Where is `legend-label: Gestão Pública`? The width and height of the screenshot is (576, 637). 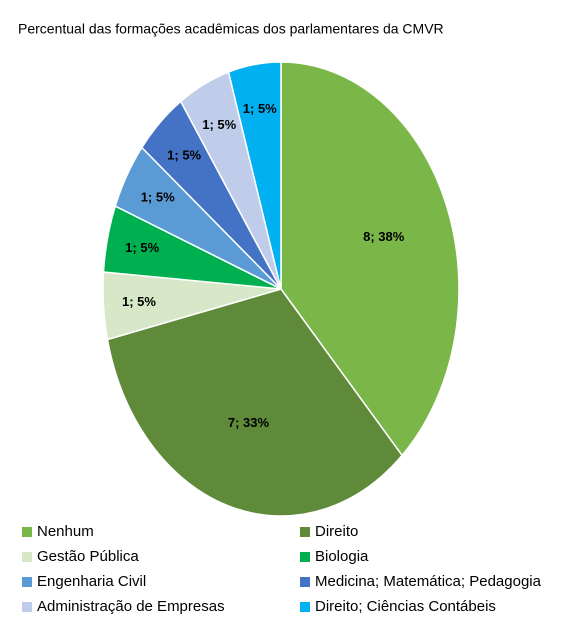
legend-label: Gestão Pública is located at coordinates (88, 556).